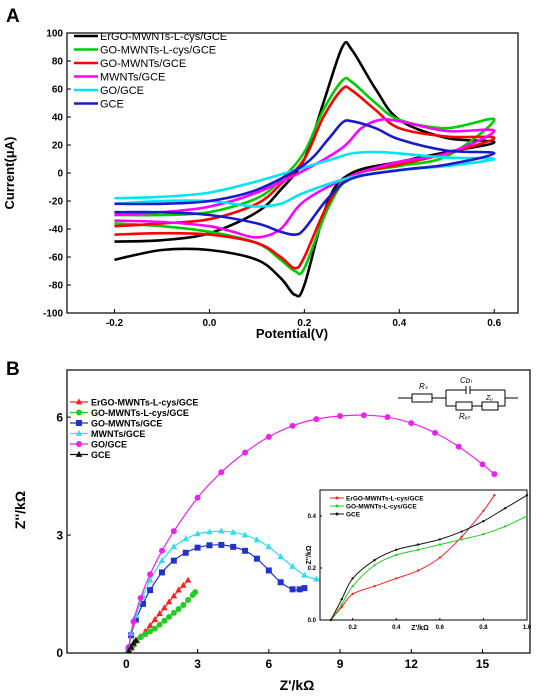 The height and width of the screenshot is (698, 540). What do you see at coordinates (440, 628) in the screenshot?
I see `inset-x-tick-label: 0.6` at bounding box center [440, 628].